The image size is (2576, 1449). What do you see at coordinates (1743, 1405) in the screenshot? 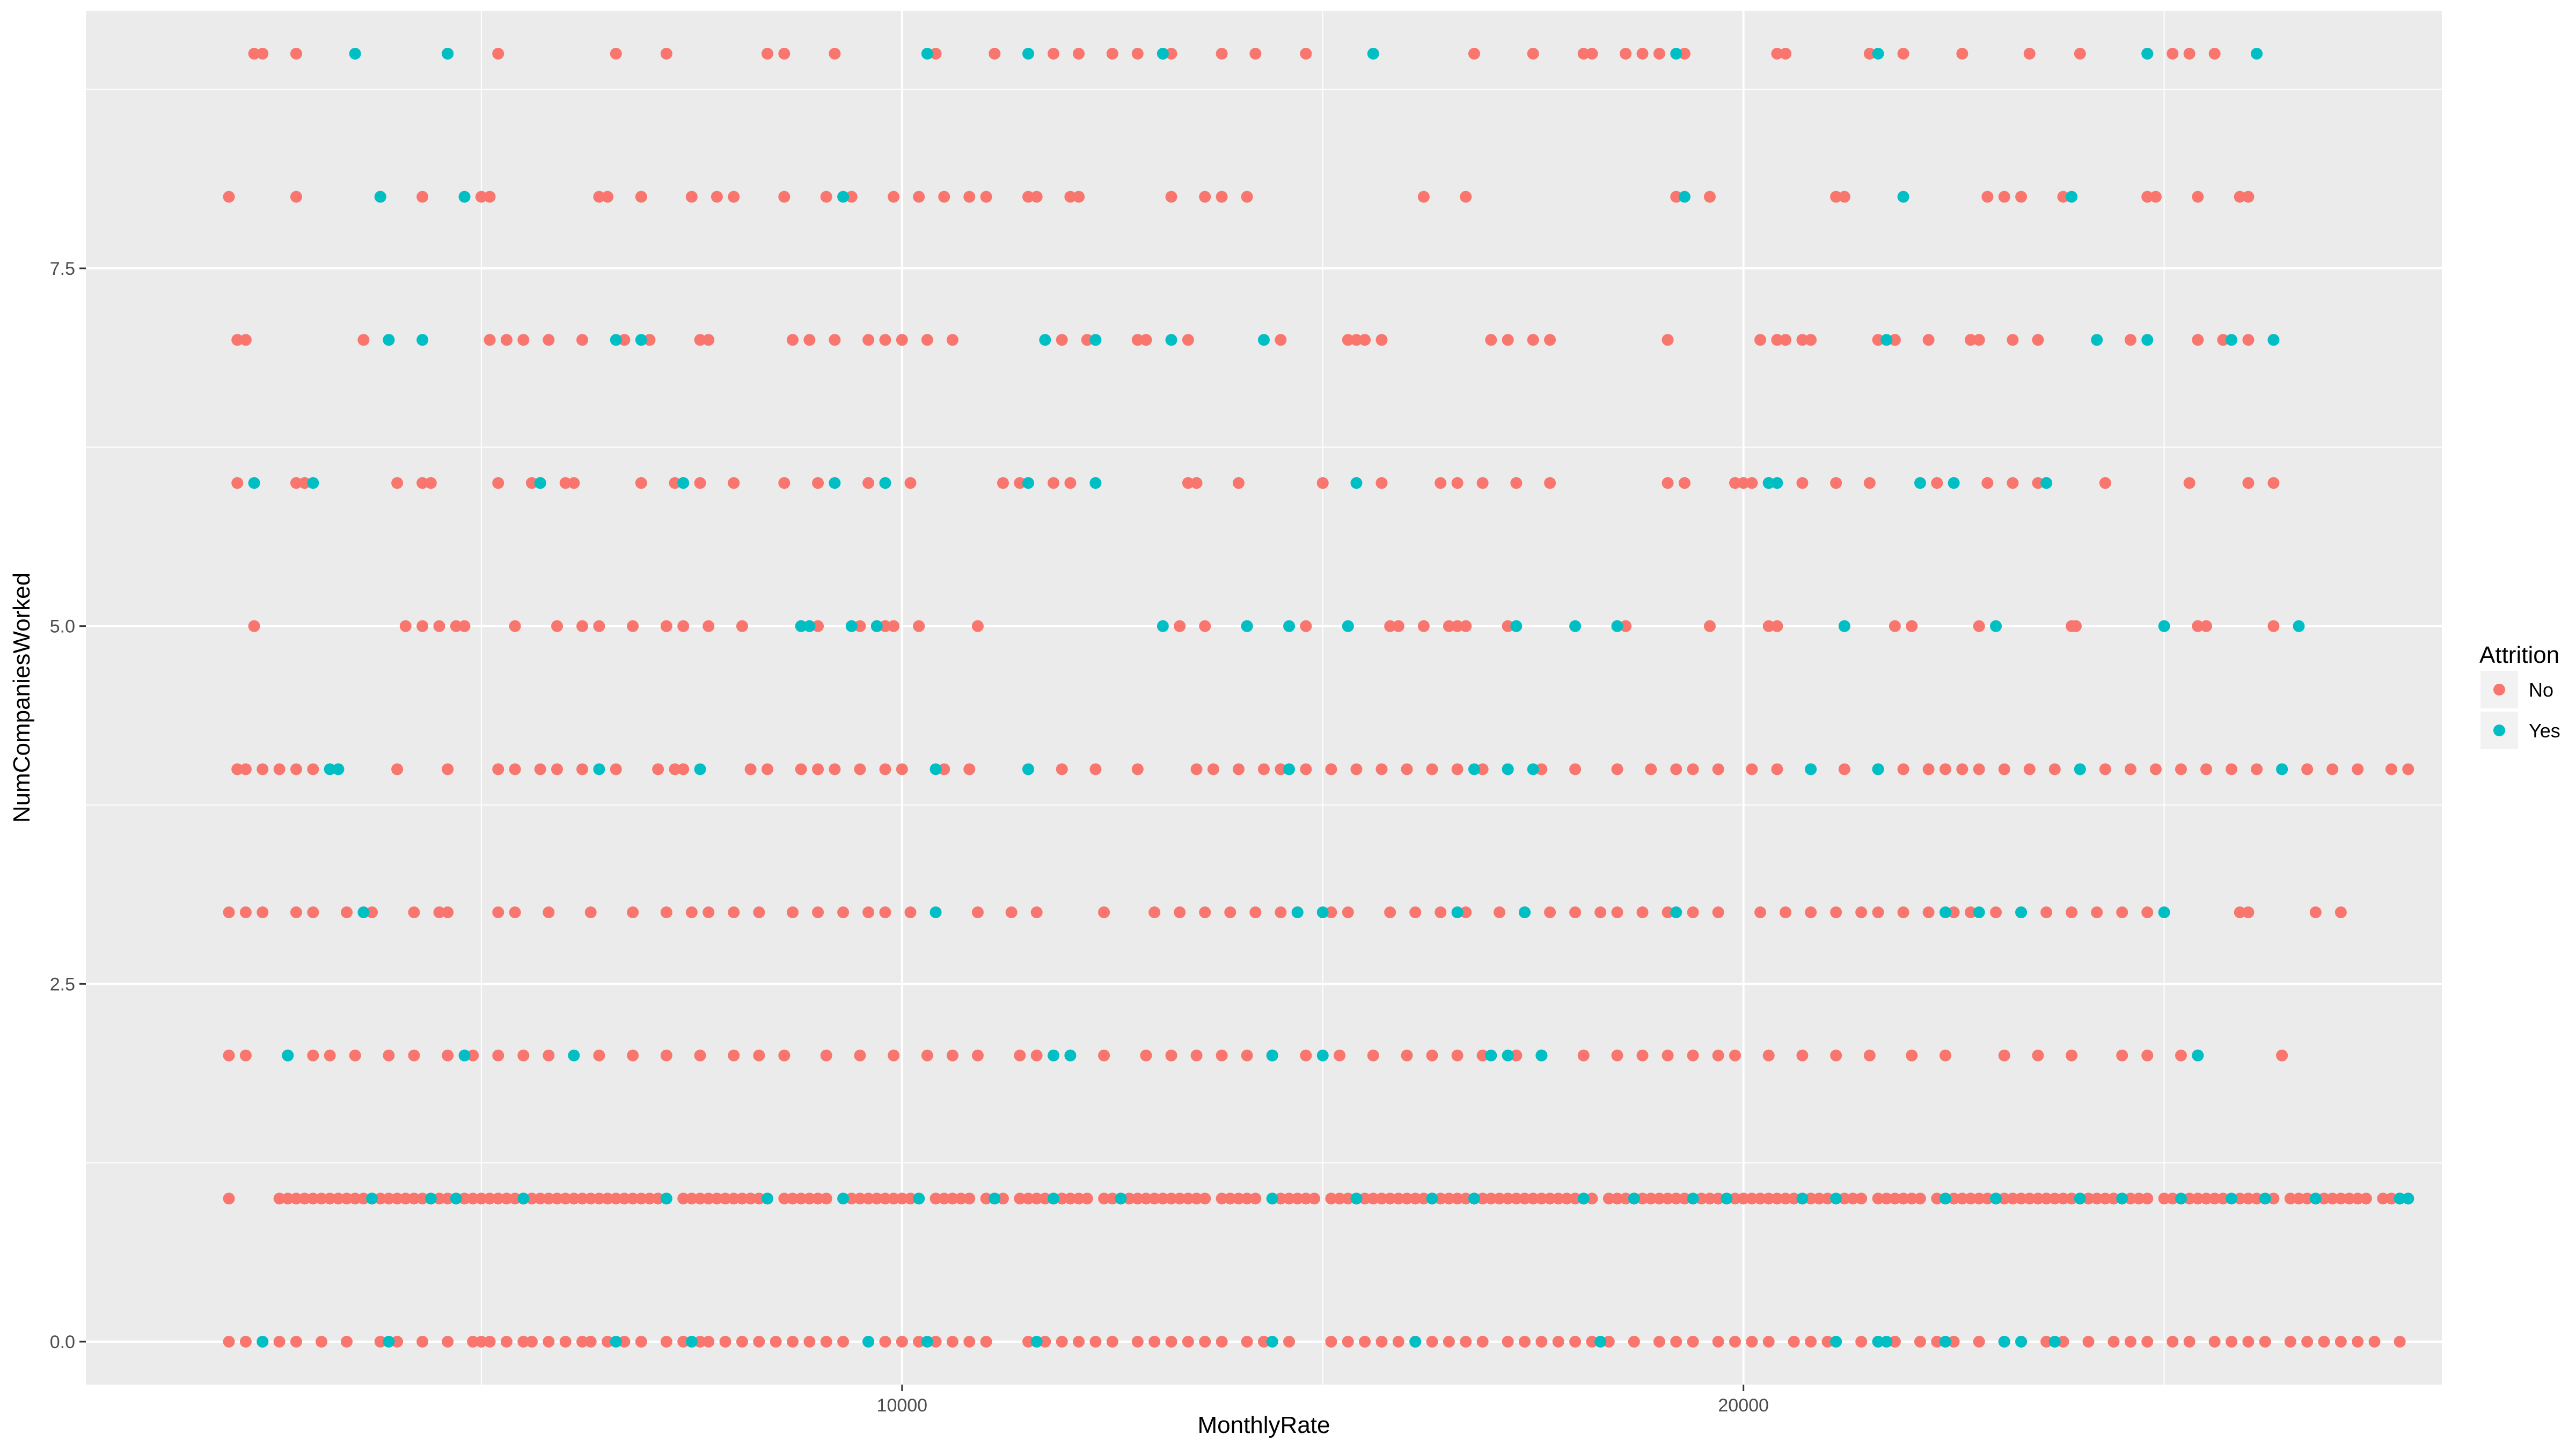
I see `x-tick-label: 20000` at bounding box center [1743, 1405].